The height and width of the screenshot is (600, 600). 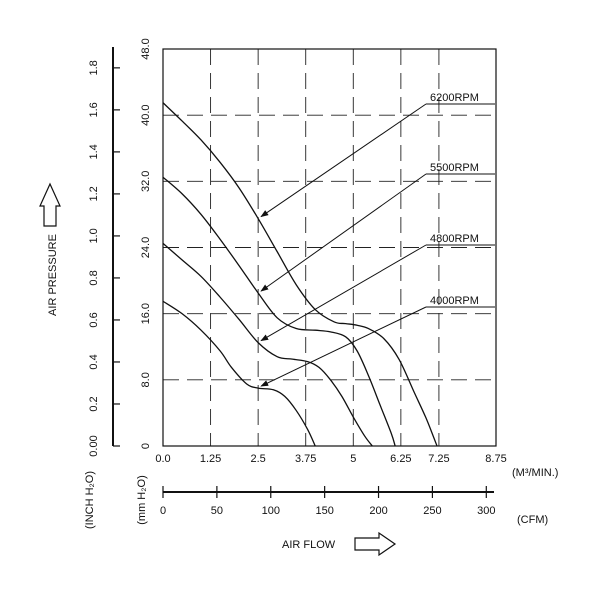 What do you see at coordinates (486, 511) in the screenshot?
I see `cfm-tick-label: 300` at bounding box center [486, 511].